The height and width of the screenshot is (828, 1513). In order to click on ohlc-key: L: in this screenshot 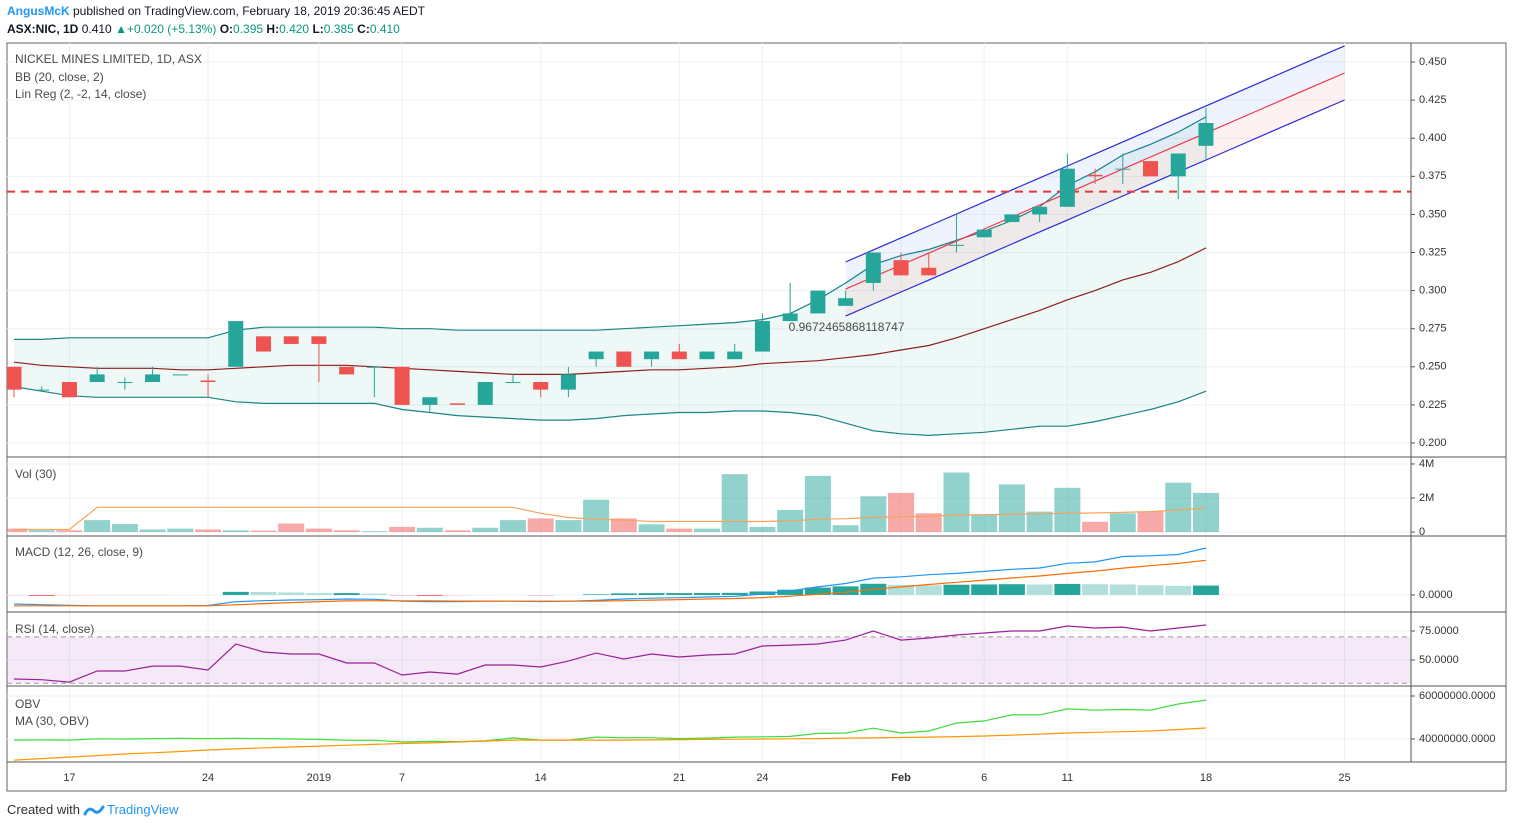, I will do `click(318, 29)`.